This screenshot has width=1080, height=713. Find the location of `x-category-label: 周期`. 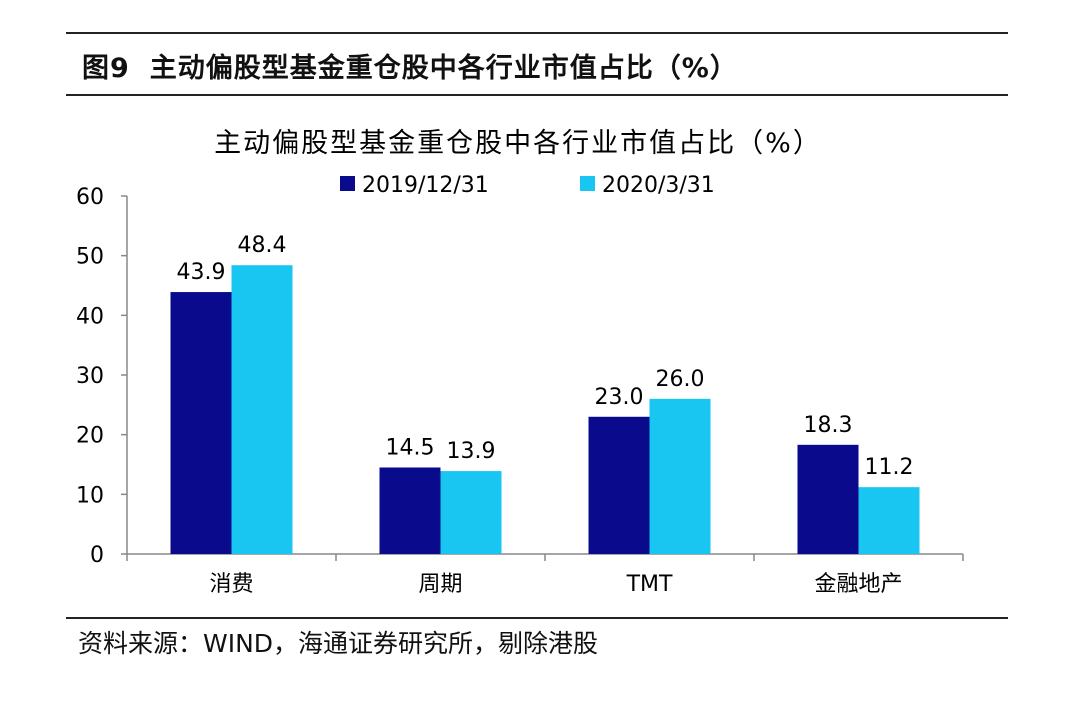

x-category-label: 周期 is located at coordinates (440, 584).